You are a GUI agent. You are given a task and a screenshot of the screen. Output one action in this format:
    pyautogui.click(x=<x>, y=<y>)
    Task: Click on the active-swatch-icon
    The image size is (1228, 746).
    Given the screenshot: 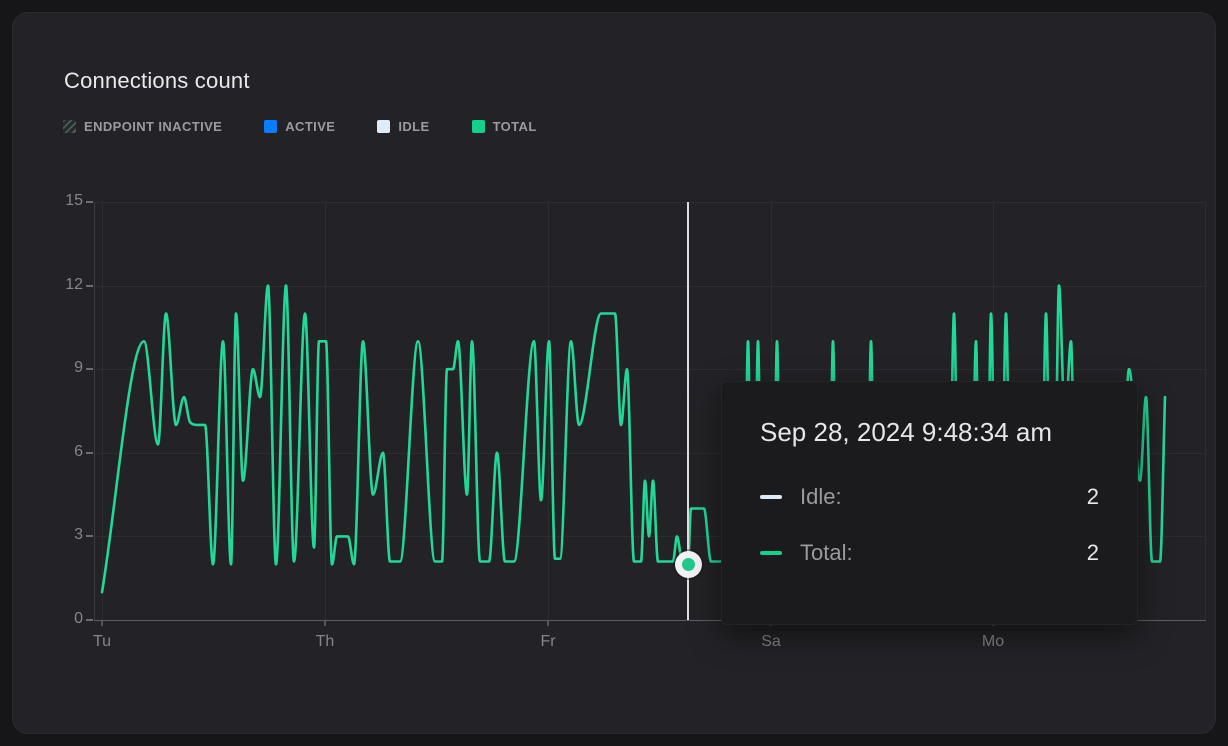 What is the action you would take?
    pyautogui.click(x=271, y=126)
    